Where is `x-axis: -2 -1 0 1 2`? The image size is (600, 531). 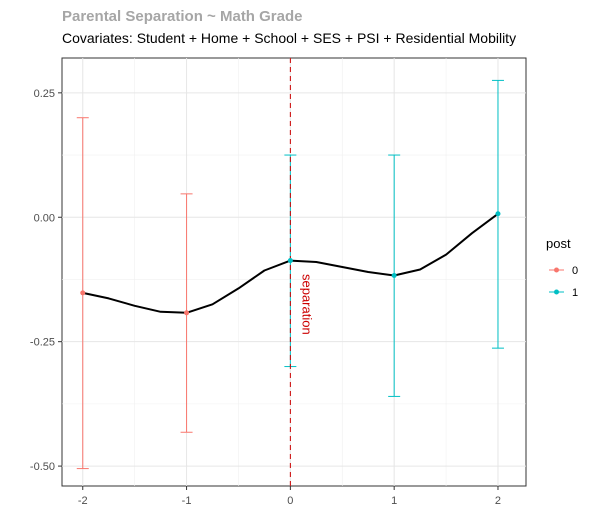
x-axis: -2 -1 0 1 2 is located at coordinates (289, 496).